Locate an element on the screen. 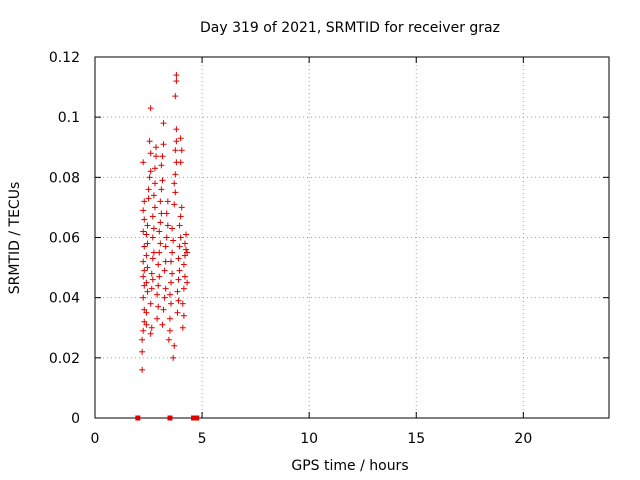  y-tick-label: 0 is located at coordinates (75, 419).